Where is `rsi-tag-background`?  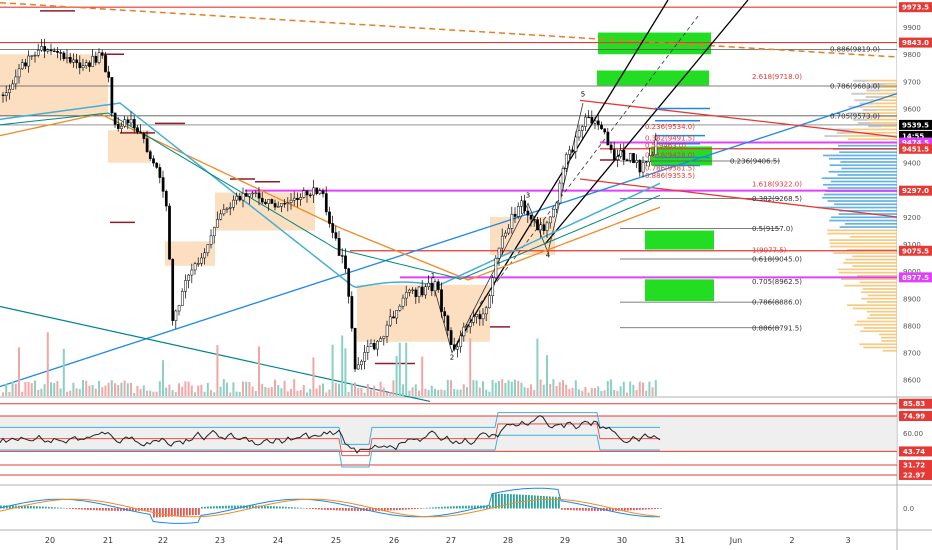
rsi-tag-background is located at coordinates (915, 403).